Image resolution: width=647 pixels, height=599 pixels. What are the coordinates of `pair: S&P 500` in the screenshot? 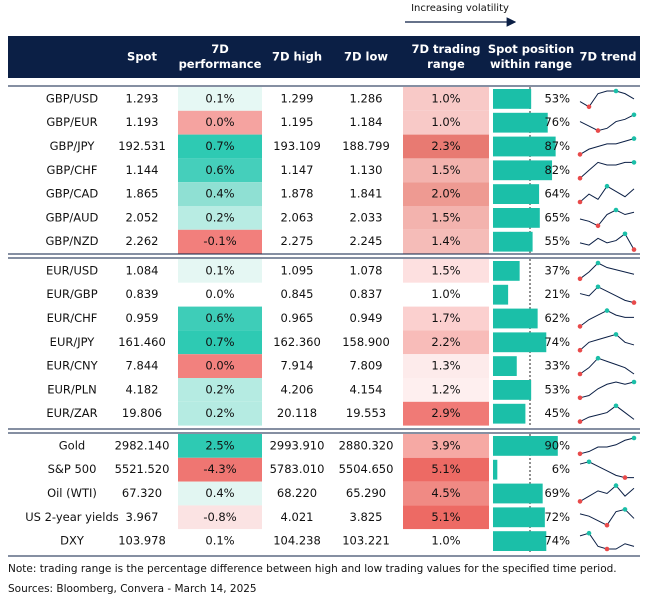 It's located at (72, 469).